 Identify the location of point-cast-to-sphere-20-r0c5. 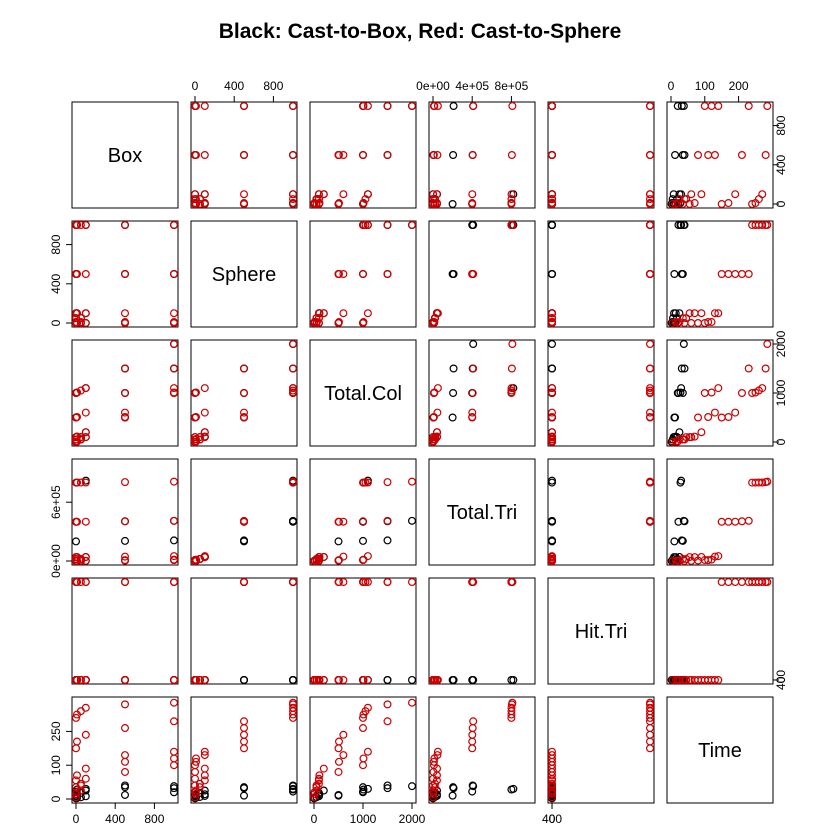
(762, 194).